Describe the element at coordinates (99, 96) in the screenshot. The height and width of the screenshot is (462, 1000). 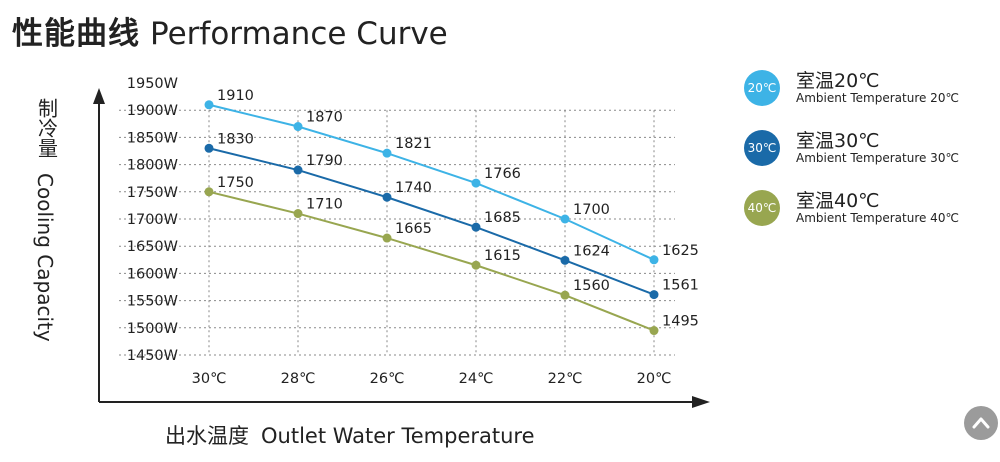
I see `y-axis-arrow-icon` at that location.